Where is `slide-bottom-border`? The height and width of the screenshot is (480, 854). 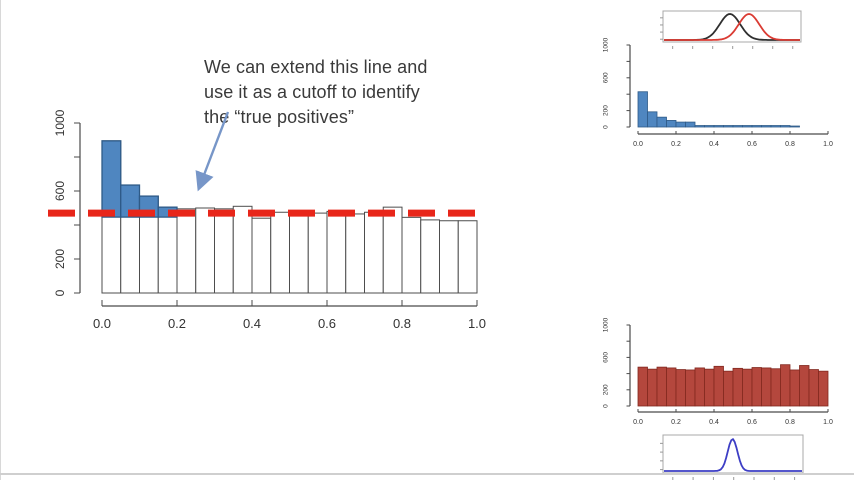 slide-bottom-border is located at coordinates (427, 474).